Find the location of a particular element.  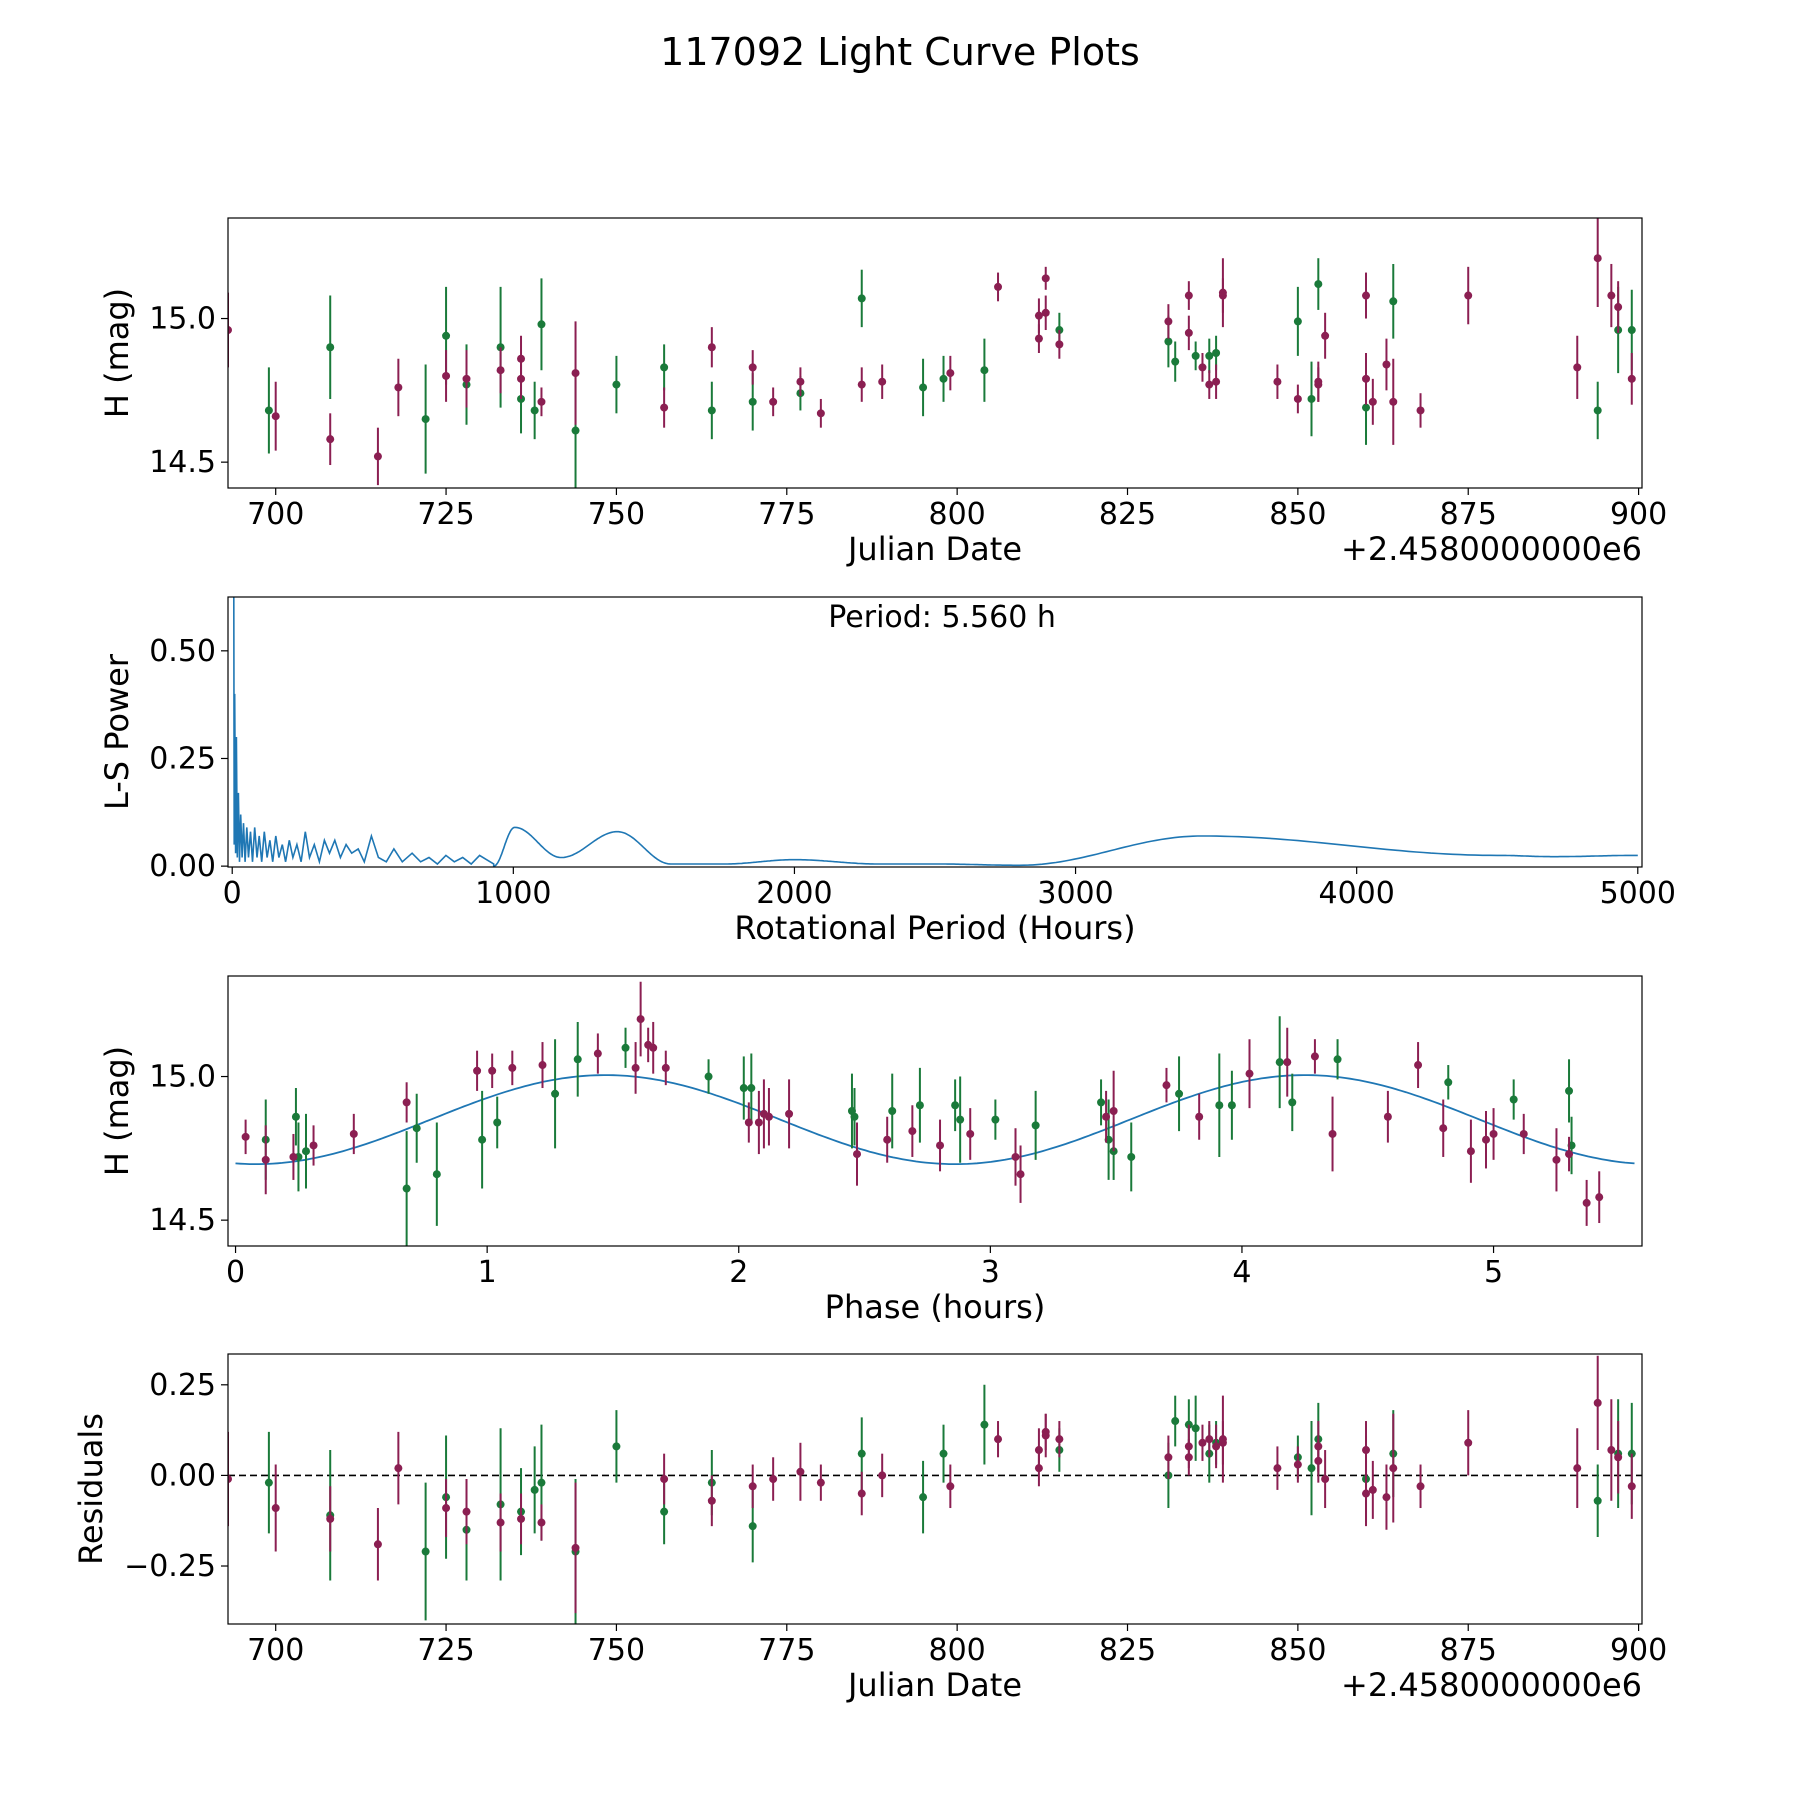

series-g is located at coordinates (918, 1131).